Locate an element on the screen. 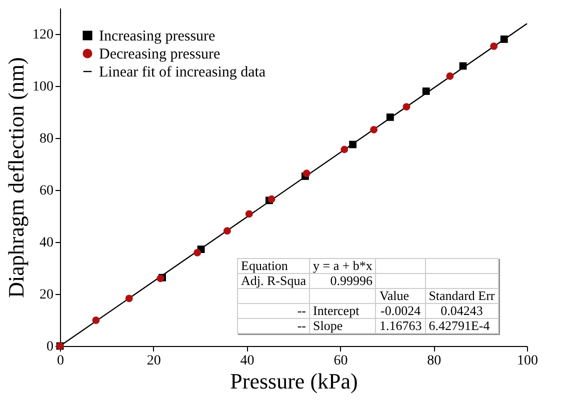  y-tick-label: 40 is located at coordinates (47, 243).